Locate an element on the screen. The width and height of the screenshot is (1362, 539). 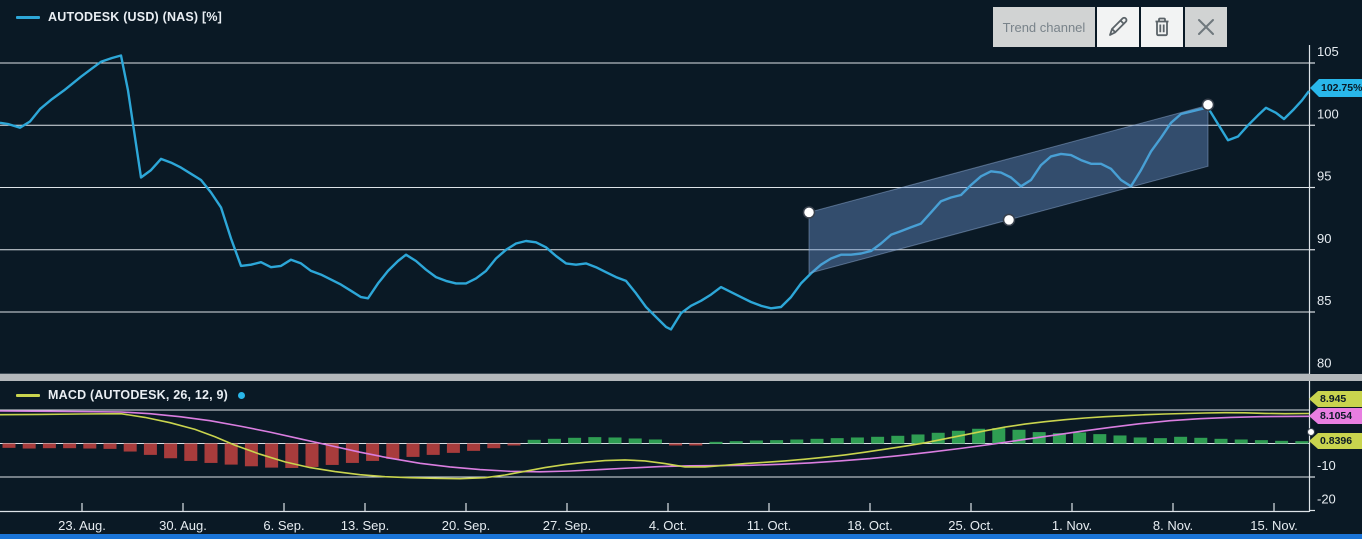
x-axis-label: 6. Sep. is located at coordinates (283, 525).